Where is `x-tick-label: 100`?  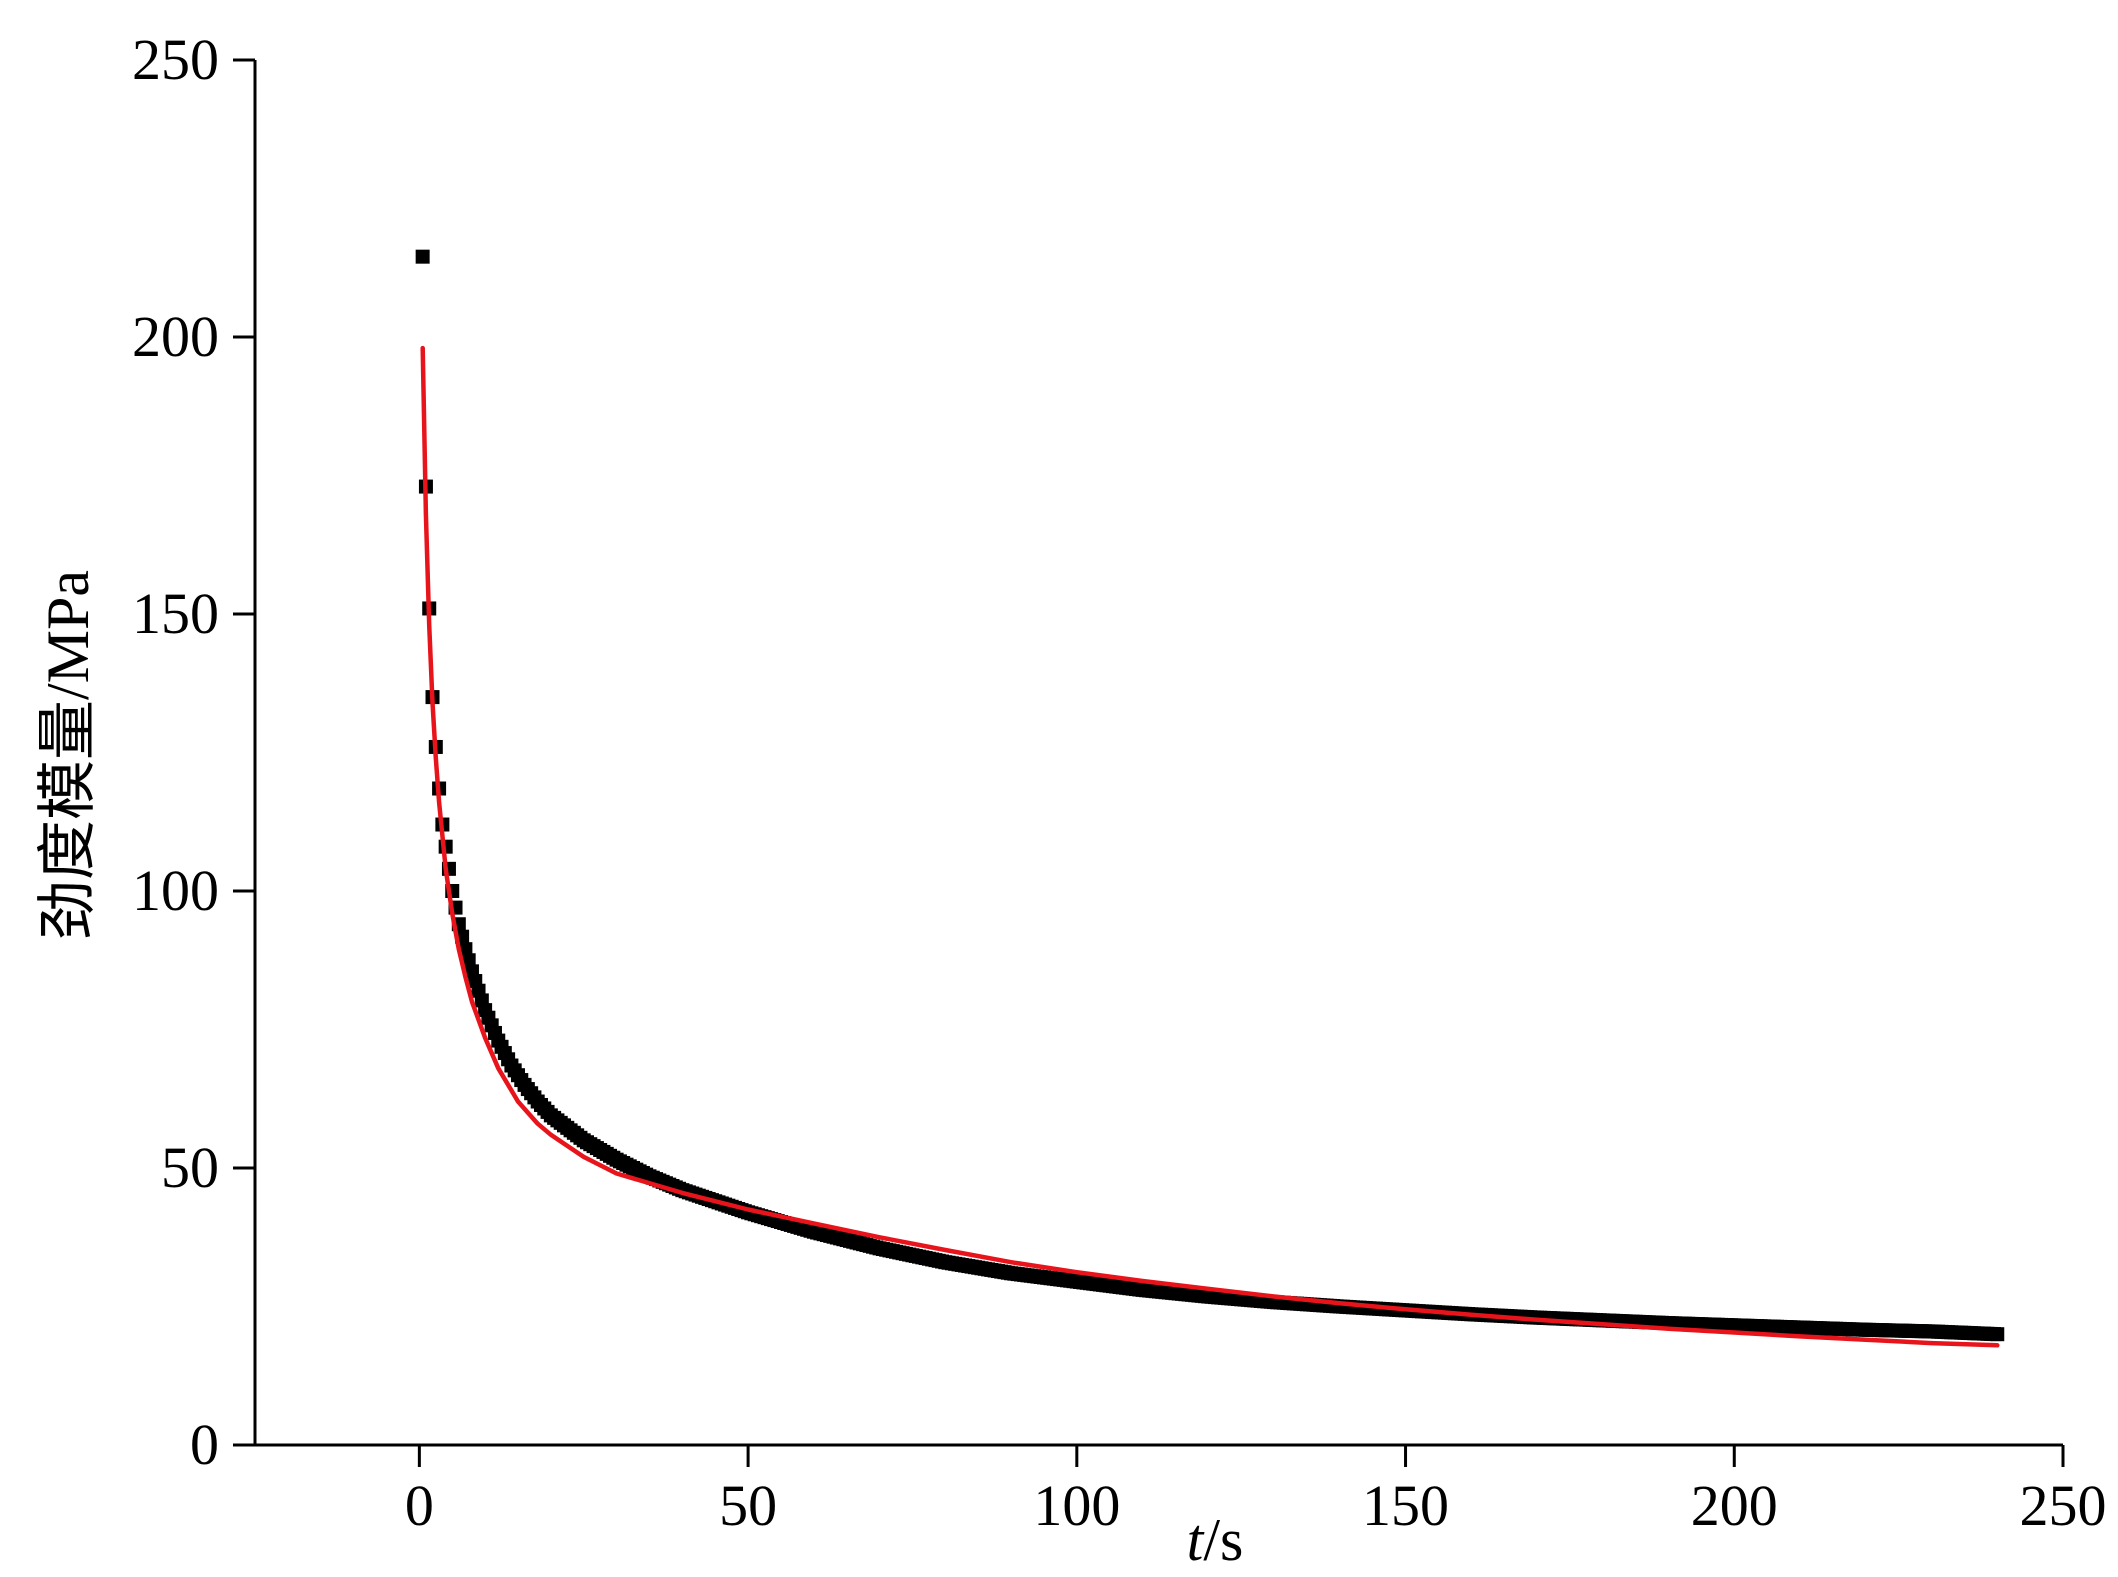
x-tick-label: 100 is located at coordinates (1076, 1505).